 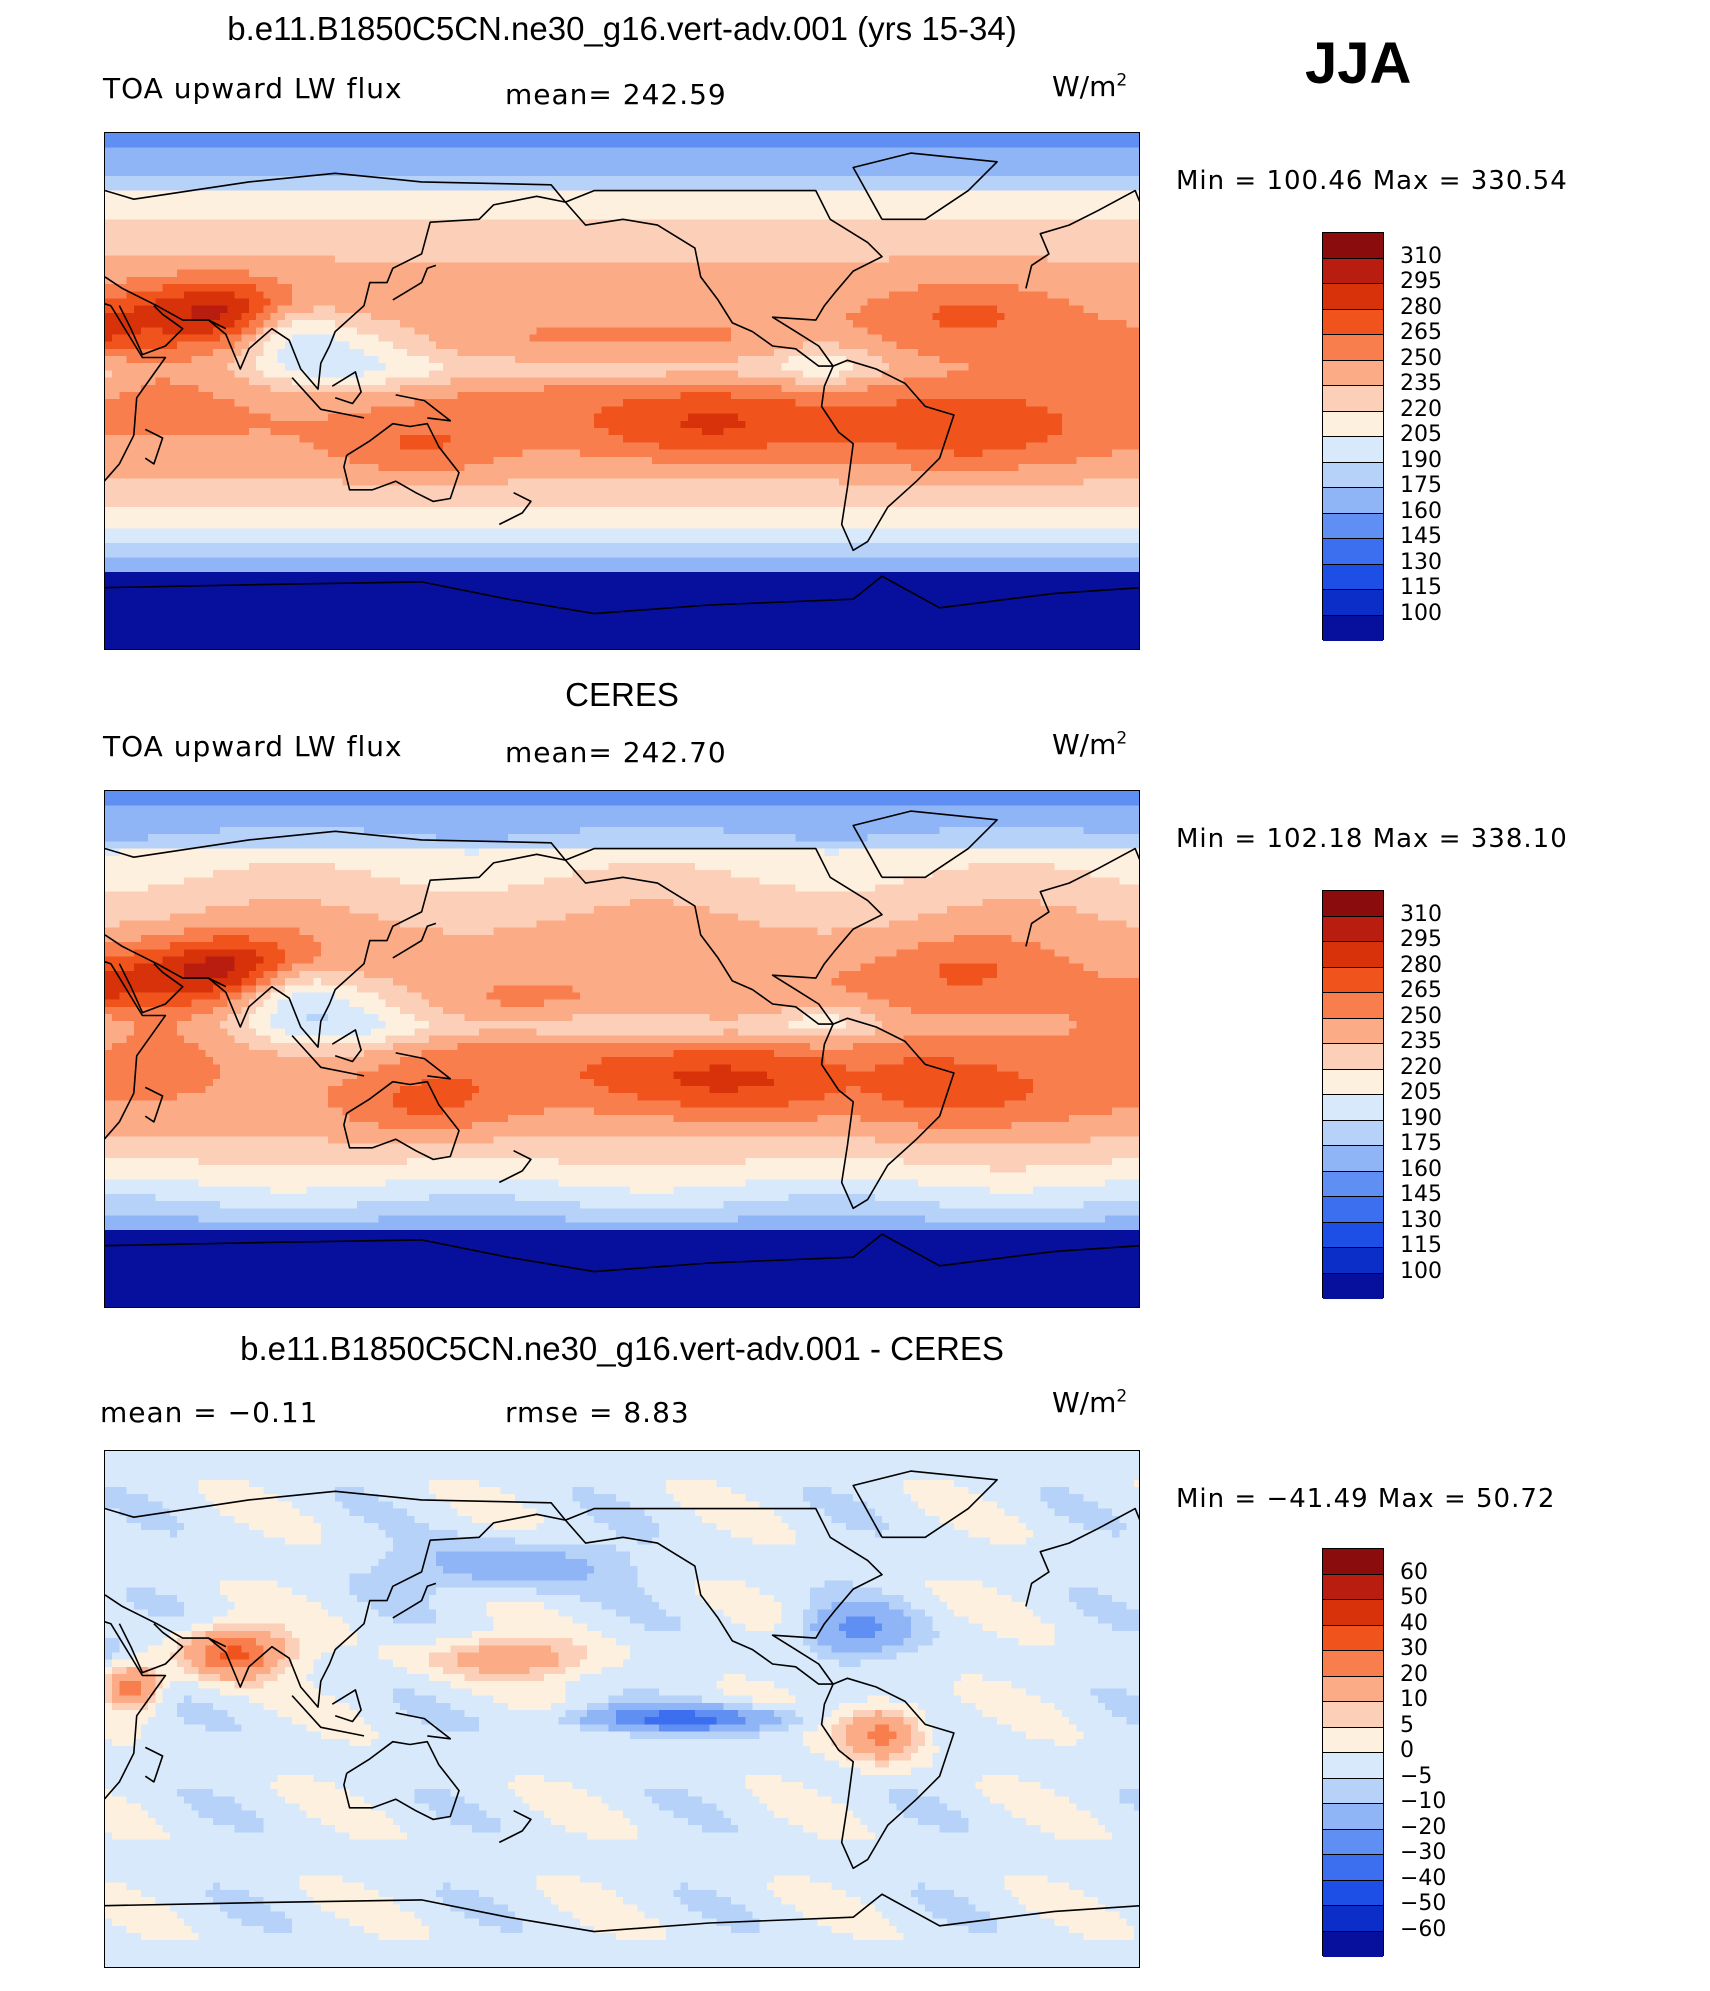 I want to click on panel-2-variable-label: TOA upward LW flux, so click(x=253, y=746).